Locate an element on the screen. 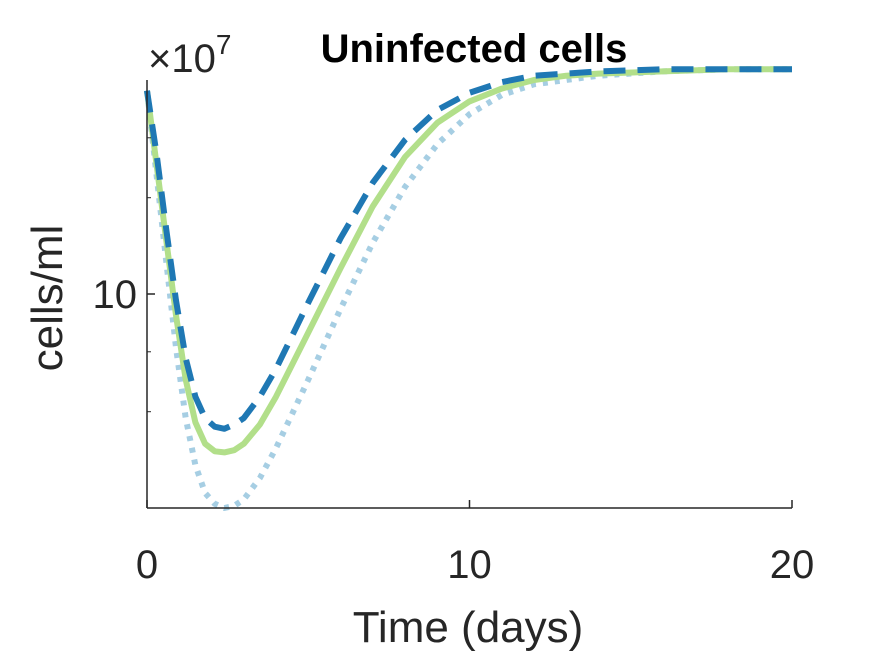  y-axis-label: cells/ml is located at coordinates (47, 298).